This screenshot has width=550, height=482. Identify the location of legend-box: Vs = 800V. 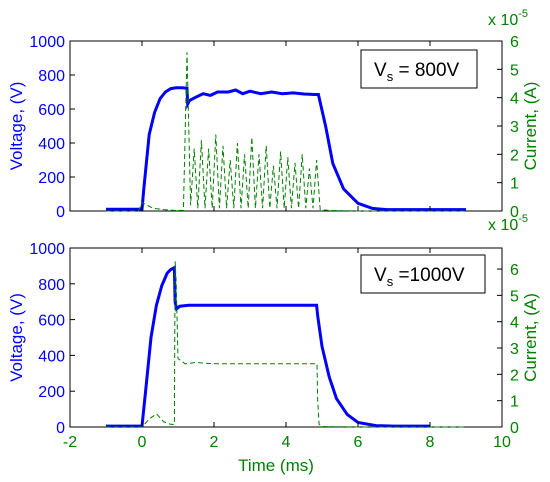
(419, 69).